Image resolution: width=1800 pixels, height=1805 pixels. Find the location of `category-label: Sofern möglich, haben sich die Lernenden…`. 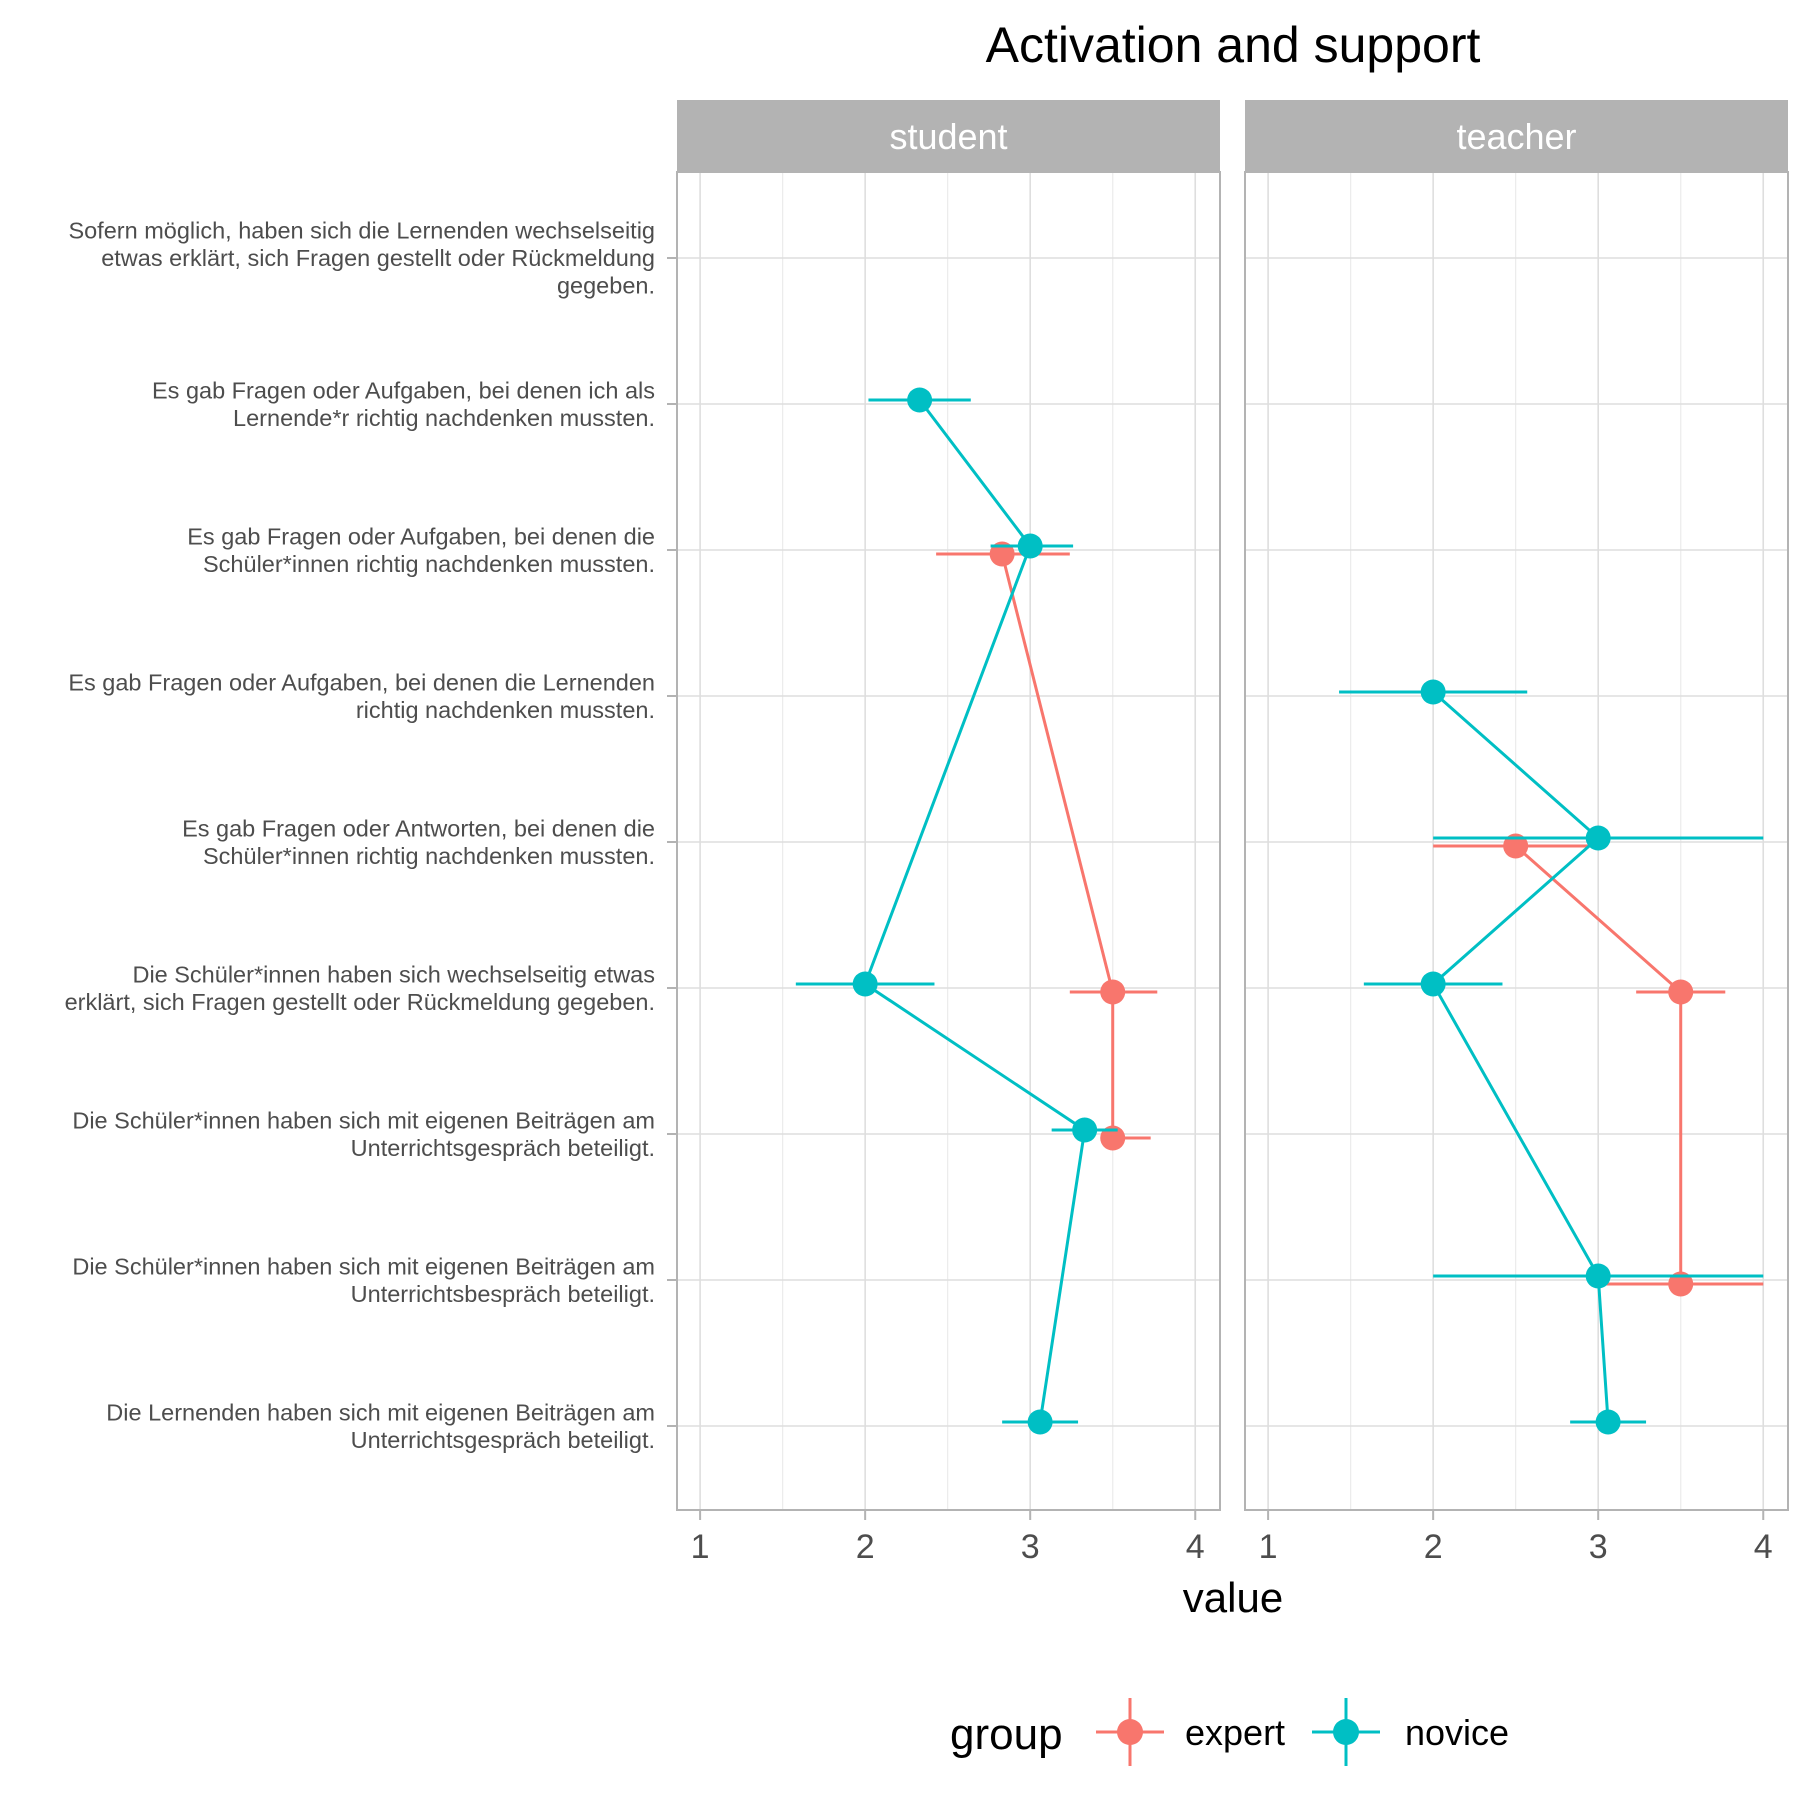

category-label: Sofern möglich, haben sich die Lernenden… is located at coordinates (361, 258).